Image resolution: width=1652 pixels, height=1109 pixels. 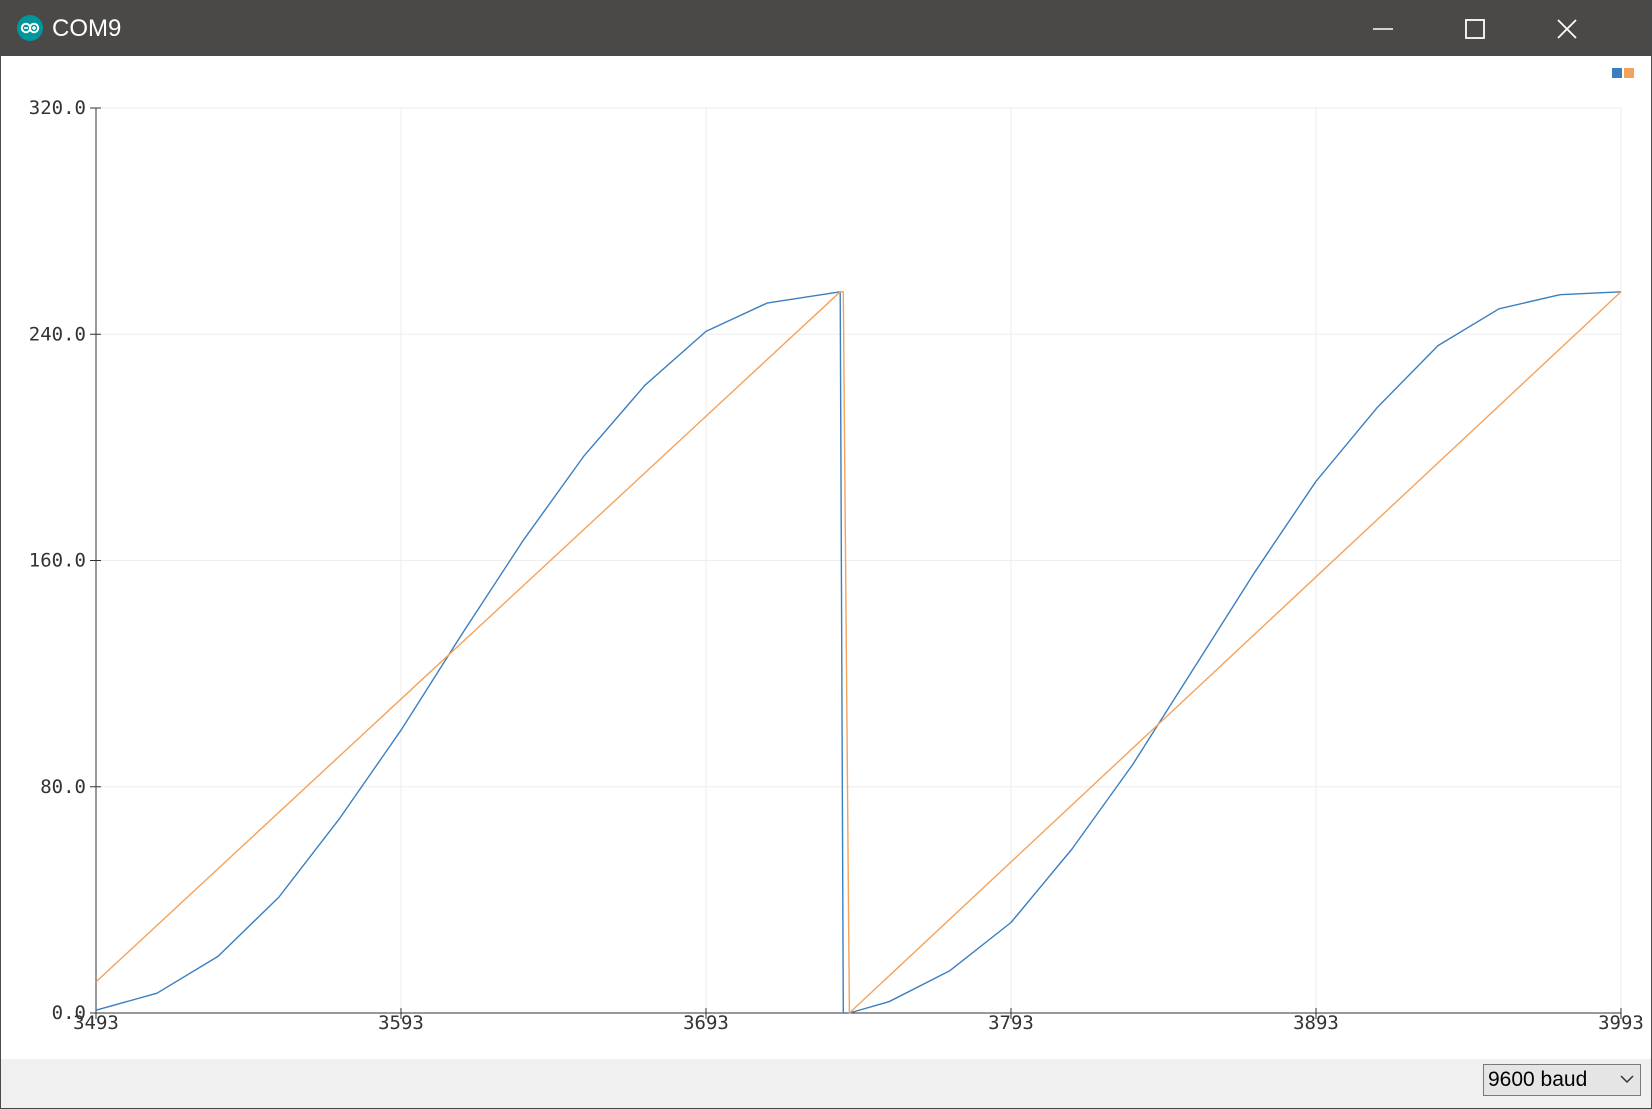 What do you see at coordinates (57, 108) in the screenshot?
I see `y-tick-label: 320.0` at bounding box center [57, 108].